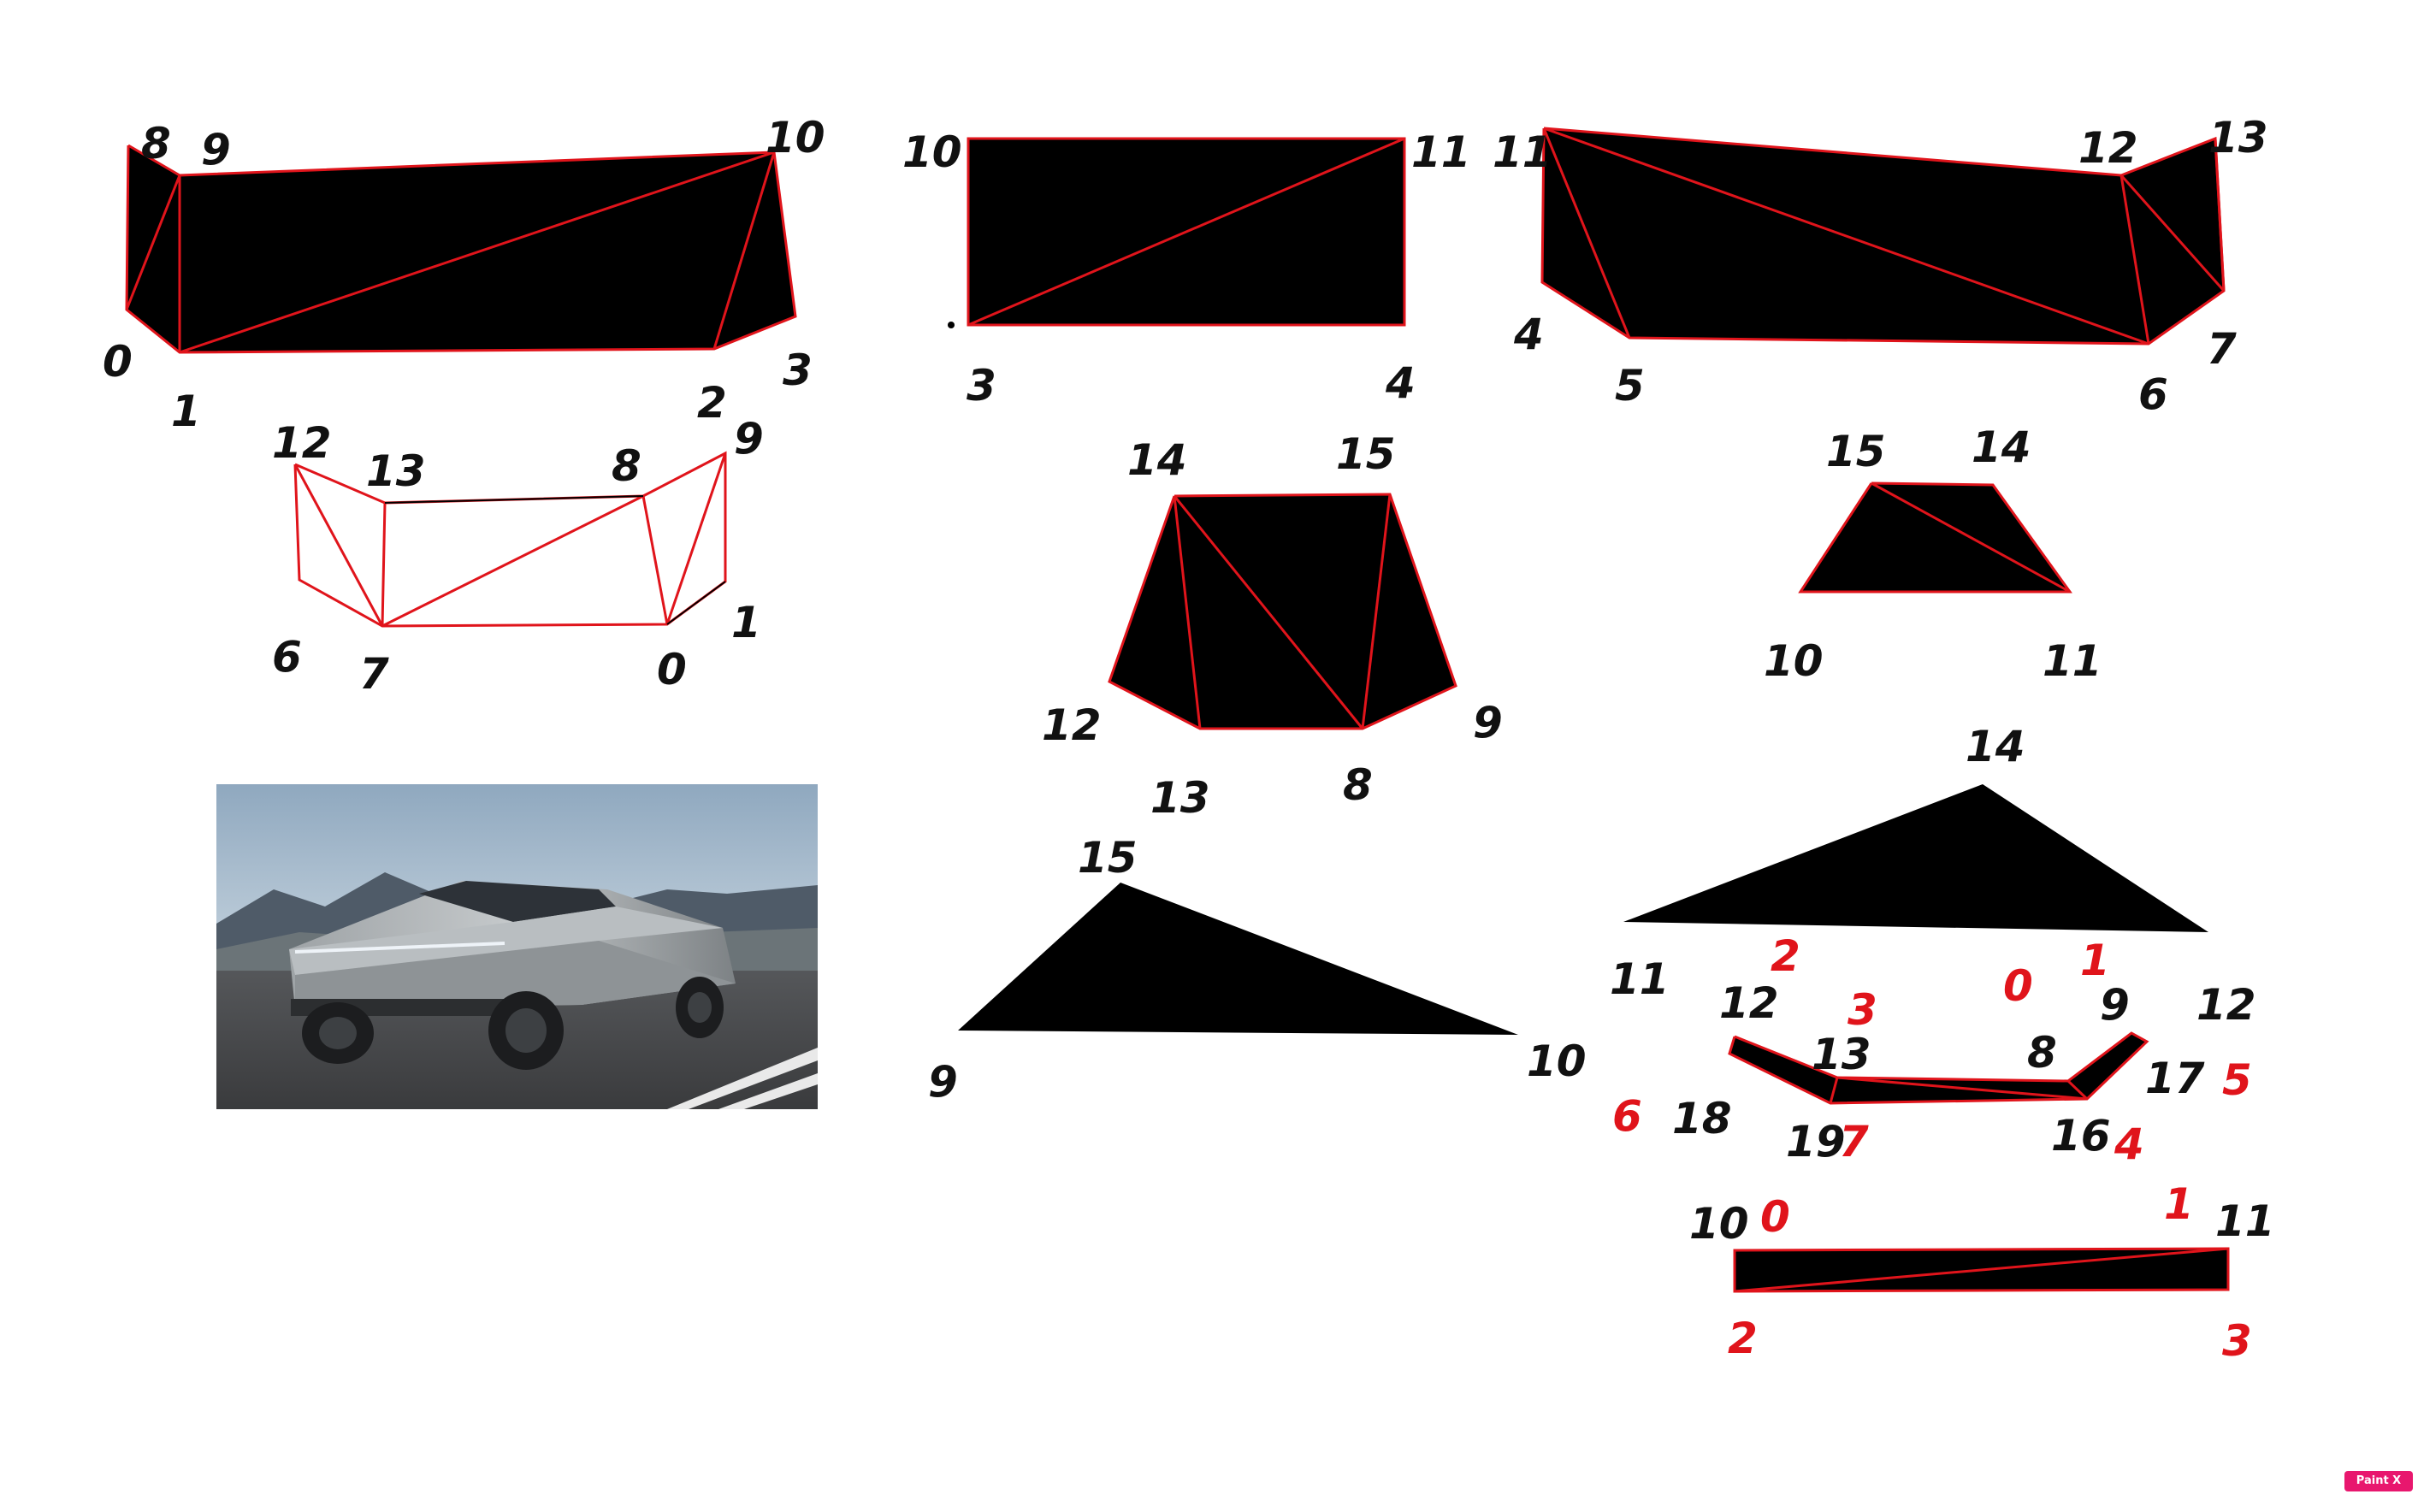 The width and height of the screenshot is (2418, 1512). I want to click on windshield-label-3: 3, so click(981, 385).